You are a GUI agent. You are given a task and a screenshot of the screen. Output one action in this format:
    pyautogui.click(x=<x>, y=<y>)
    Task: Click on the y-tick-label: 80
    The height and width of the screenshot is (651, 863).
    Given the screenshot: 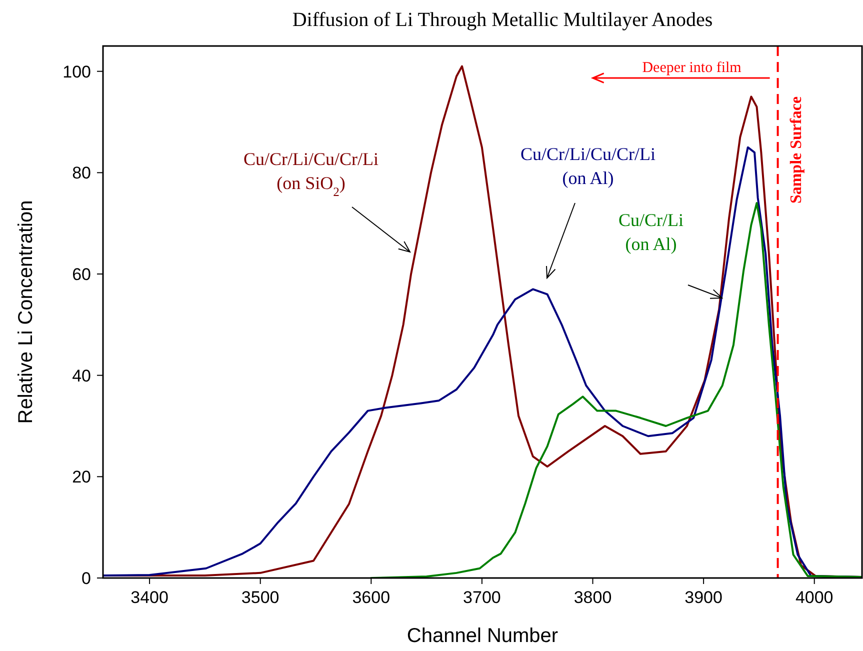 What is the action you would take?
    pyautogui.click(x=81, y=173)
    